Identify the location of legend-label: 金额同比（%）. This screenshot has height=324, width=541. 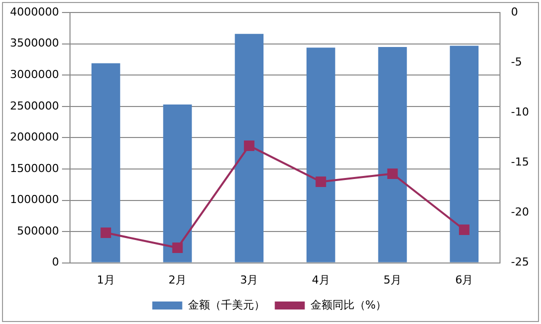
(348, 305).